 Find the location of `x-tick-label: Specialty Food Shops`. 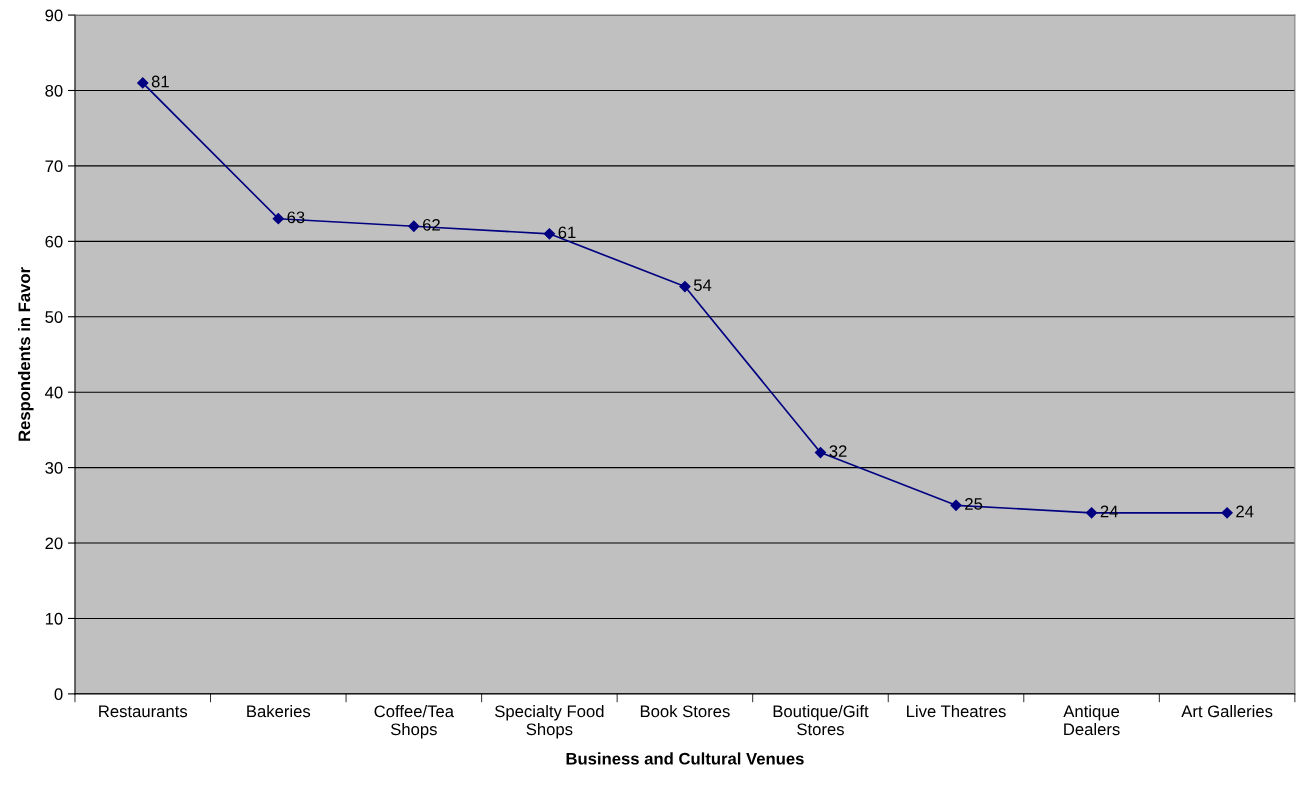

x-tick-label: Specialty Food Shops is located at coordinates (549, 721).